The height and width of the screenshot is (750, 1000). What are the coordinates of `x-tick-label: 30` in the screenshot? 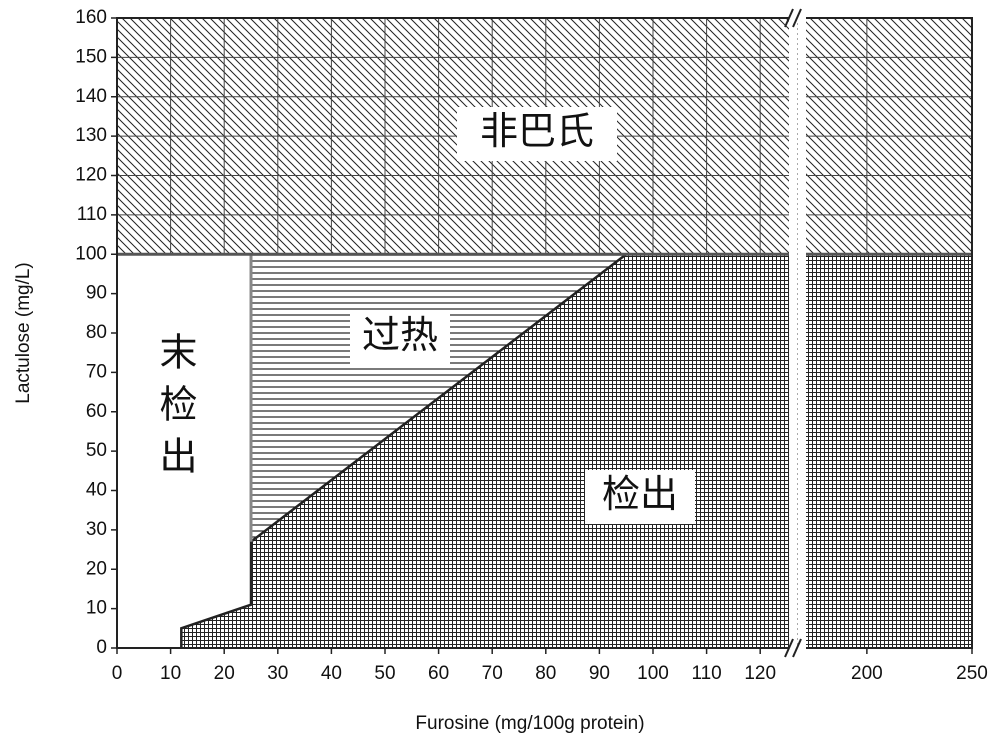 It's located at (277, 673).